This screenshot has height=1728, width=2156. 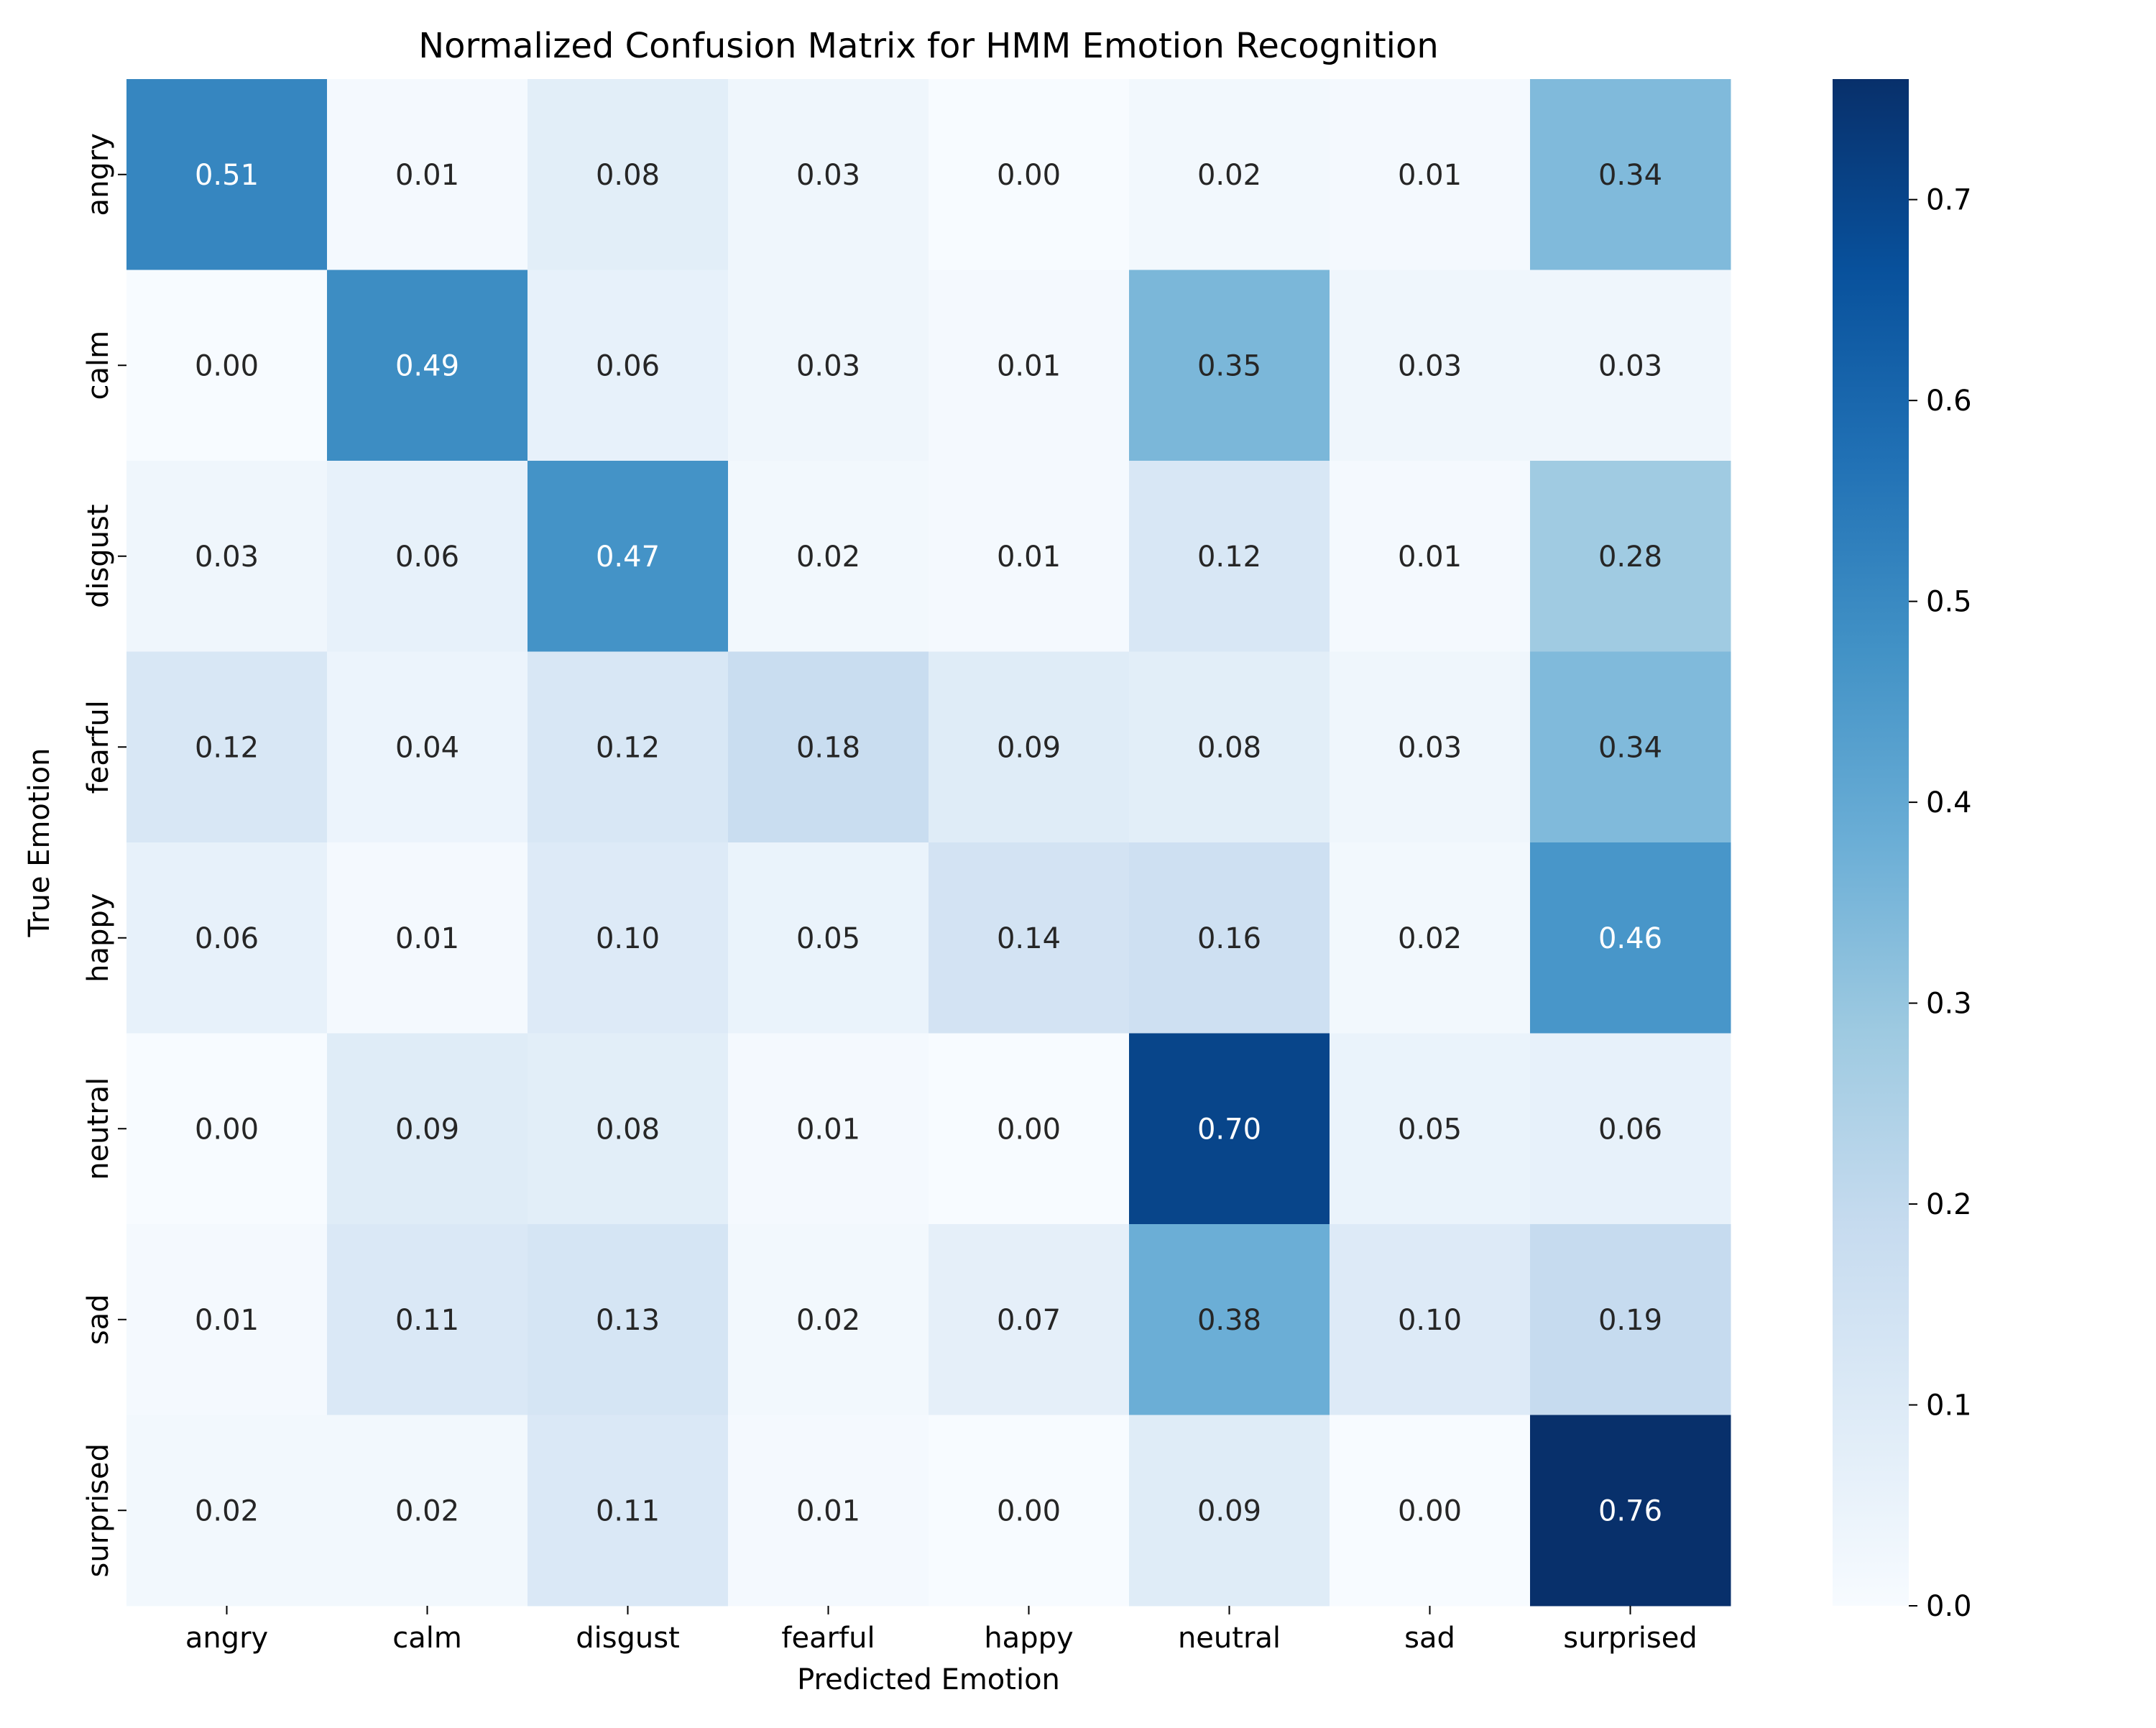 What do you see at coordinates (1229, 1129) in the screenshot?
I see `cell-value-label: 0.70` at bounding box center [1229, 1129].